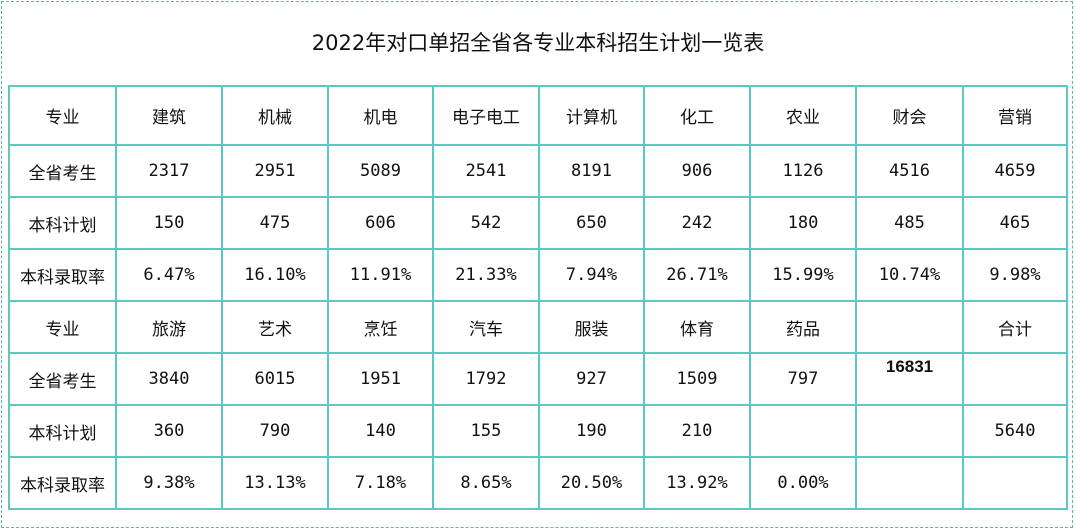  Describe the element at coordinates (697, 379) in the screenshot. I see `candidates-cell: 1509` at that location.